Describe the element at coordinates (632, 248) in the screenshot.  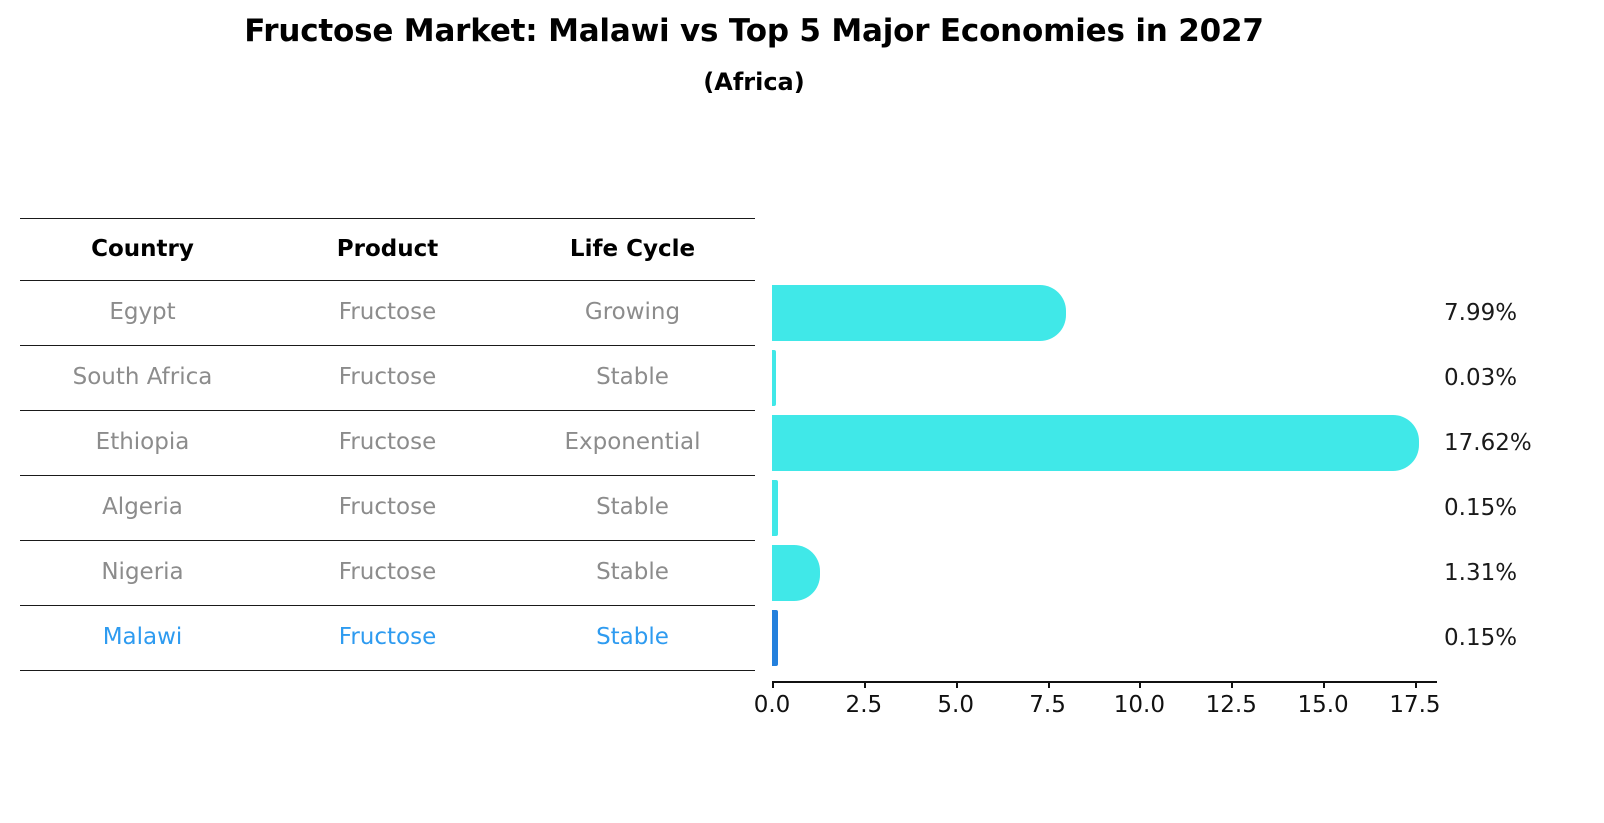
I see `column-header-life-cycle: Life Cycle` at that location.